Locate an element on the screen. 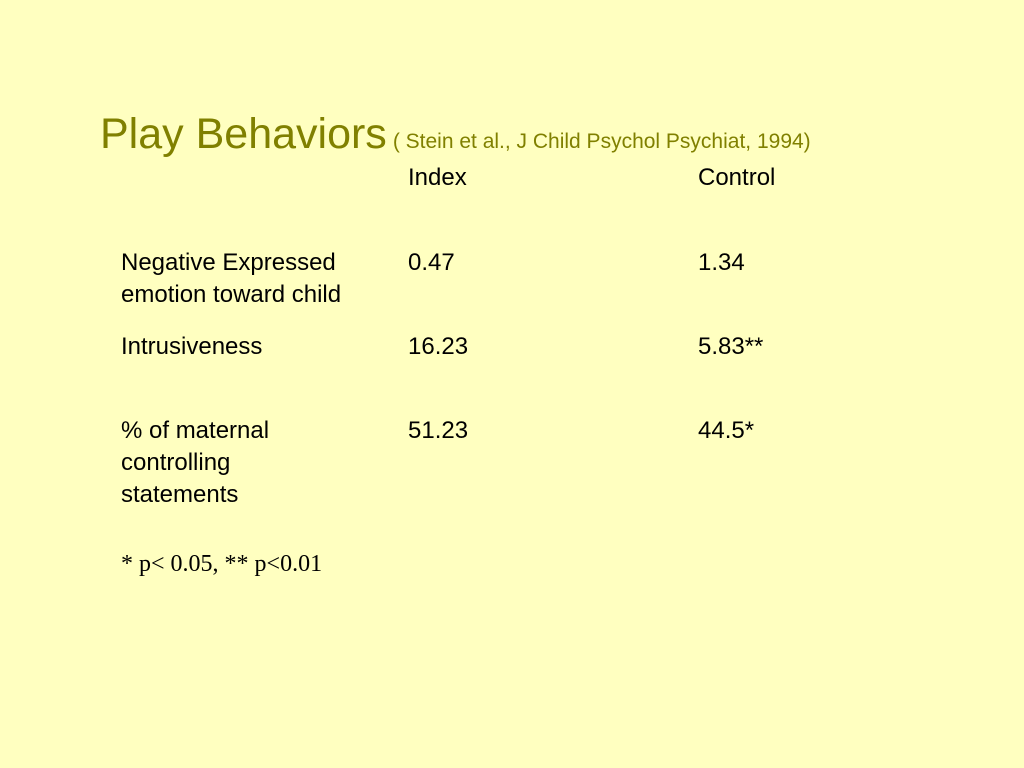 The width and height of the screenshot is (1024, 768). slide-title: Play Behaviors is located at coordinates (243, 134).